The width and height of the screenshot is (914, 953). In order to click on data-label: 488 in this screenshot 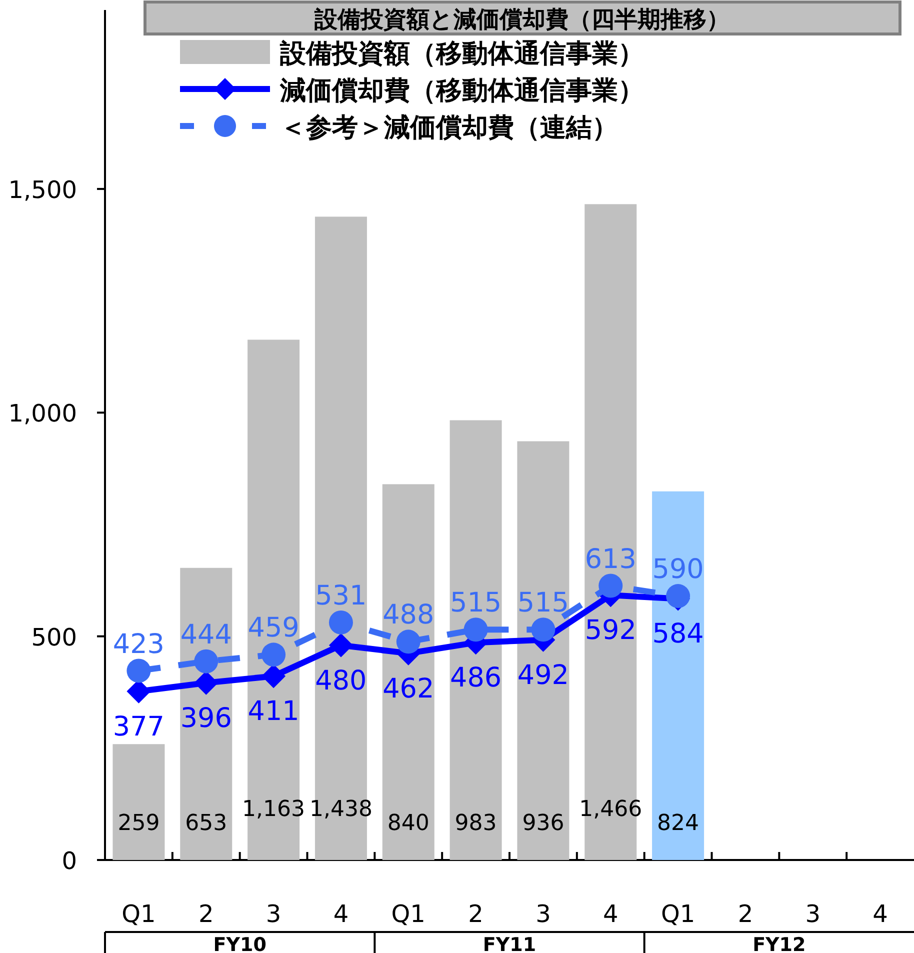, I will do `click(408, 615)`.